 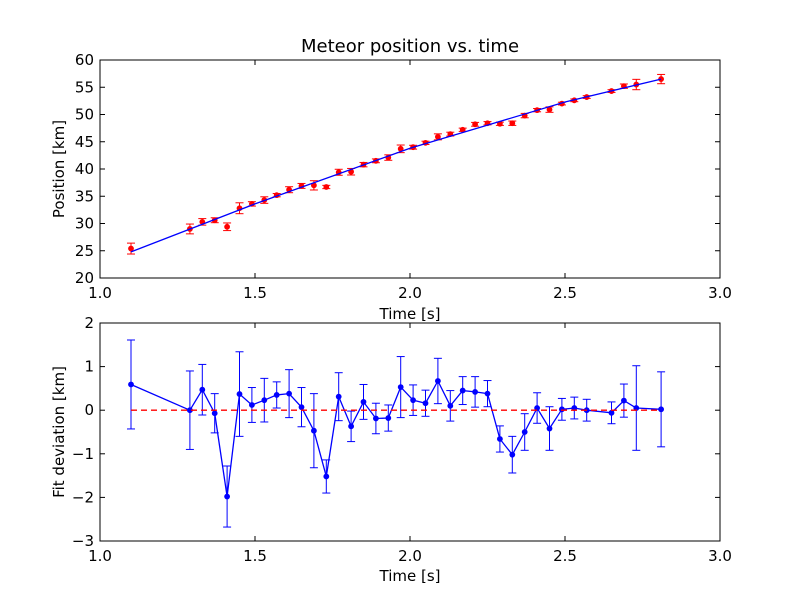 I want to click on position-y-tick-label: 40, so click(x=84, y=169).